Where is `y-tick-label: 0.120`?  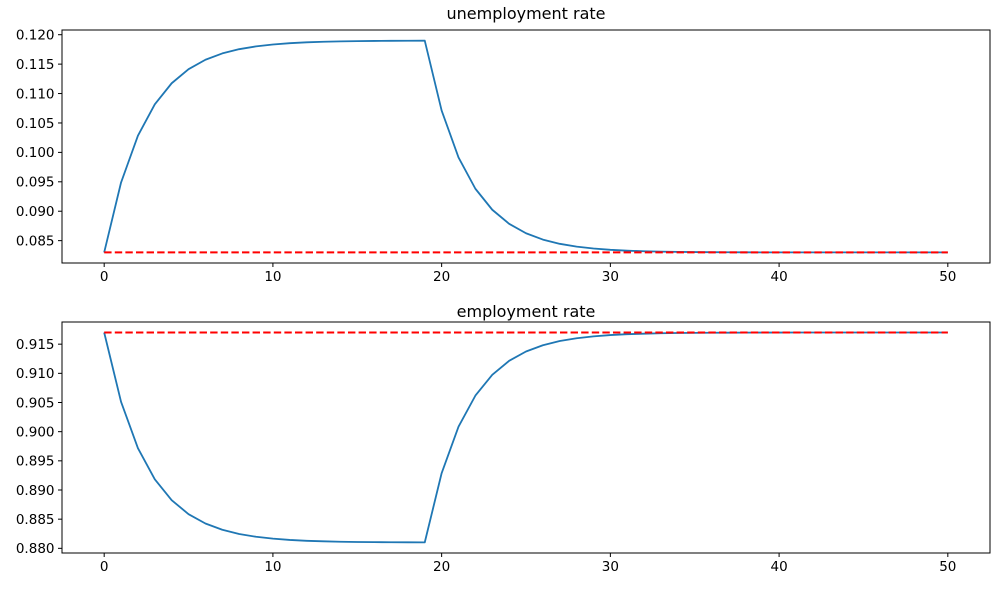
y-tick-label: 0.120 is located at coordinates (35, 36).